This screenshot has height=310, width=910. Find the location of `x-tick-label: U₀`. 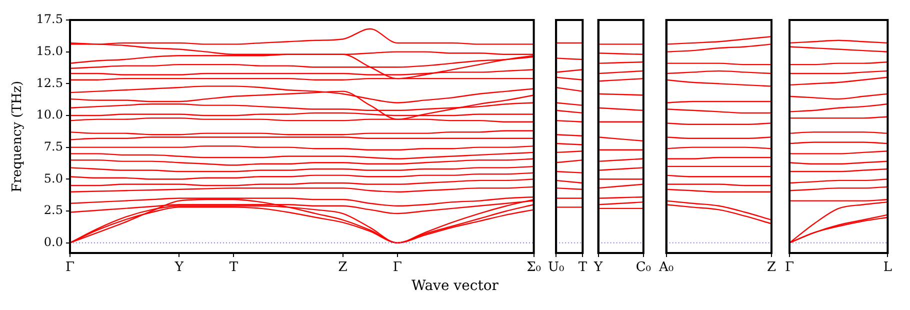

x-tick-label: U₀ is located at coordinates (556, 268).